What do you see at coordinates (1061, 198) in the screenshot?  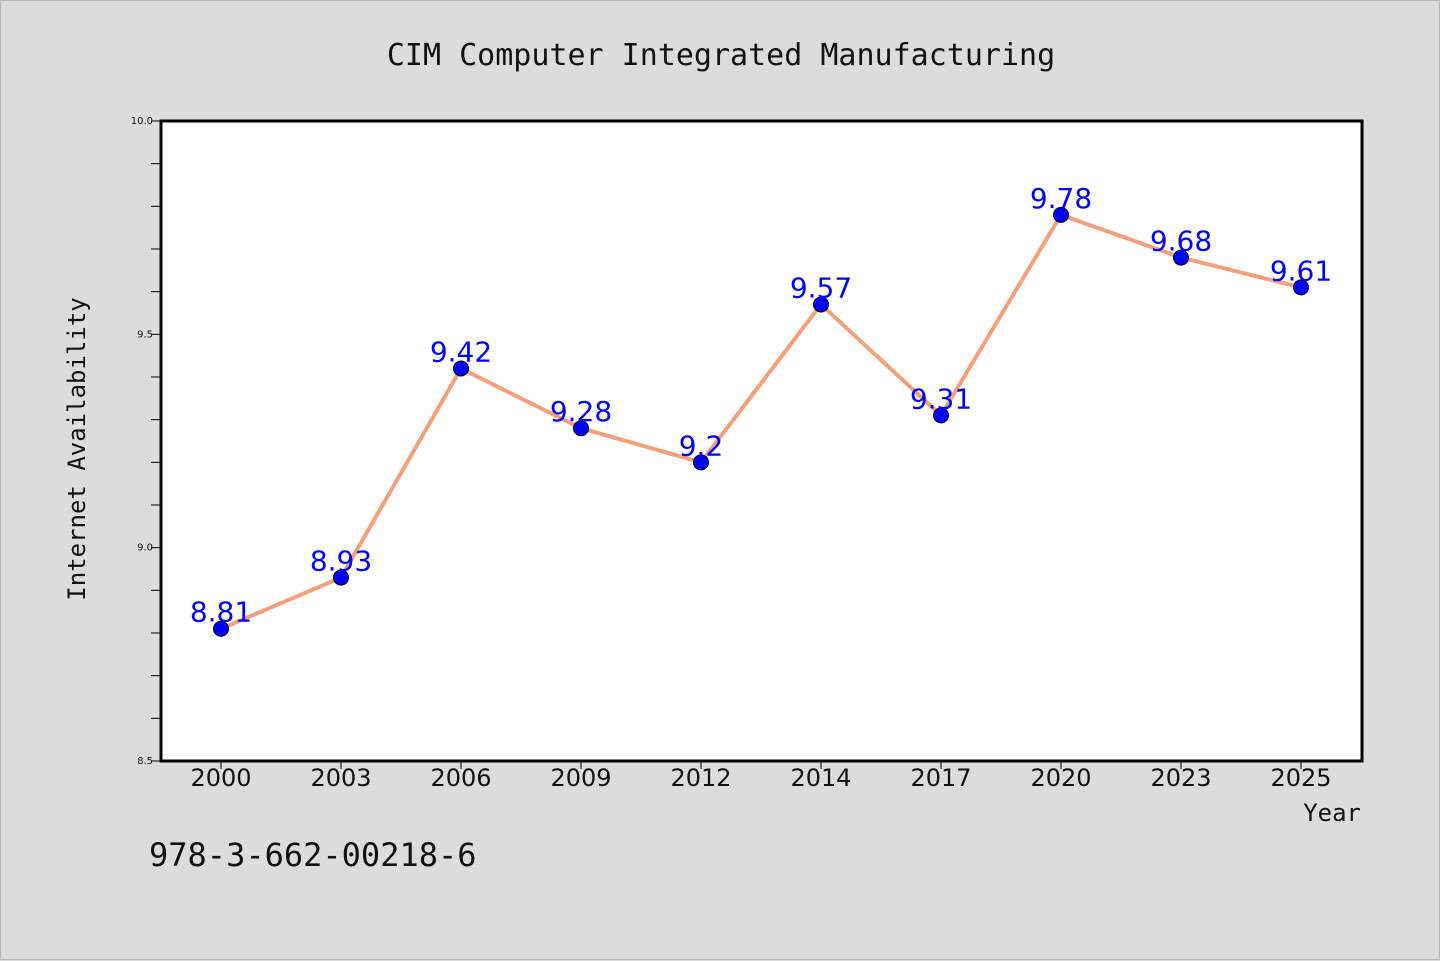 I see `data-point-label: 9.78` at bounding box center [1061, 198].